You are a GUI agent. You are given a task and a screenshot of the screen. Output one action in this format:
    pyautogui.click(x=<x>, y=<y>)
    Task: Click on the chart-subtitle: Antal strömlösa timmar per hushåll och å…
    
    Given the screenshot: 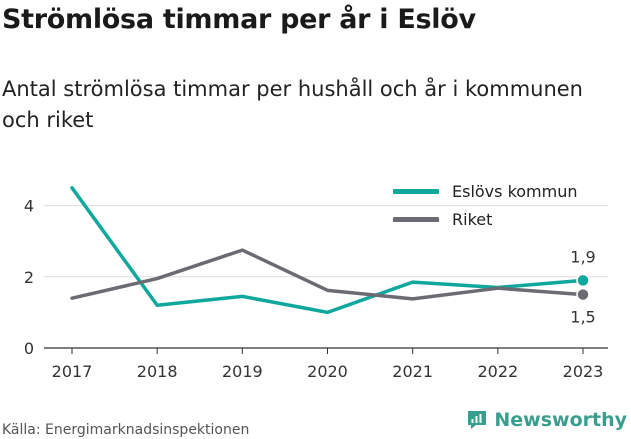 What is the action you would take?
    pyautogui.click(x=292, y=104)
    